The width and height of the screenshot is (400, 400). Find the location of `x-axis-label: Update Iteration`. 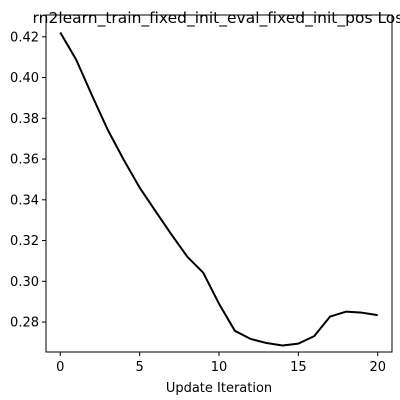

x-axis-label: Update Iteration is located at coordinates (219, 388).